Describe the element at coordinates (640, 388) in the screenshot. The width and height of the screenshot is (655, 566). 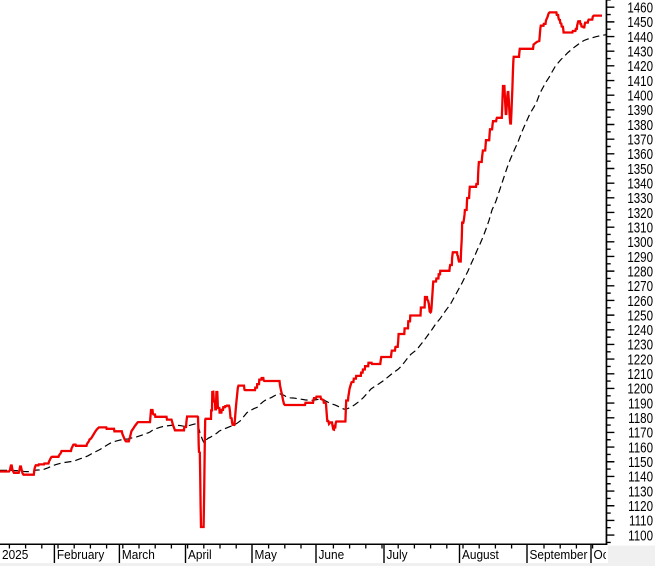
I see `svg-text: 1200` at that location.